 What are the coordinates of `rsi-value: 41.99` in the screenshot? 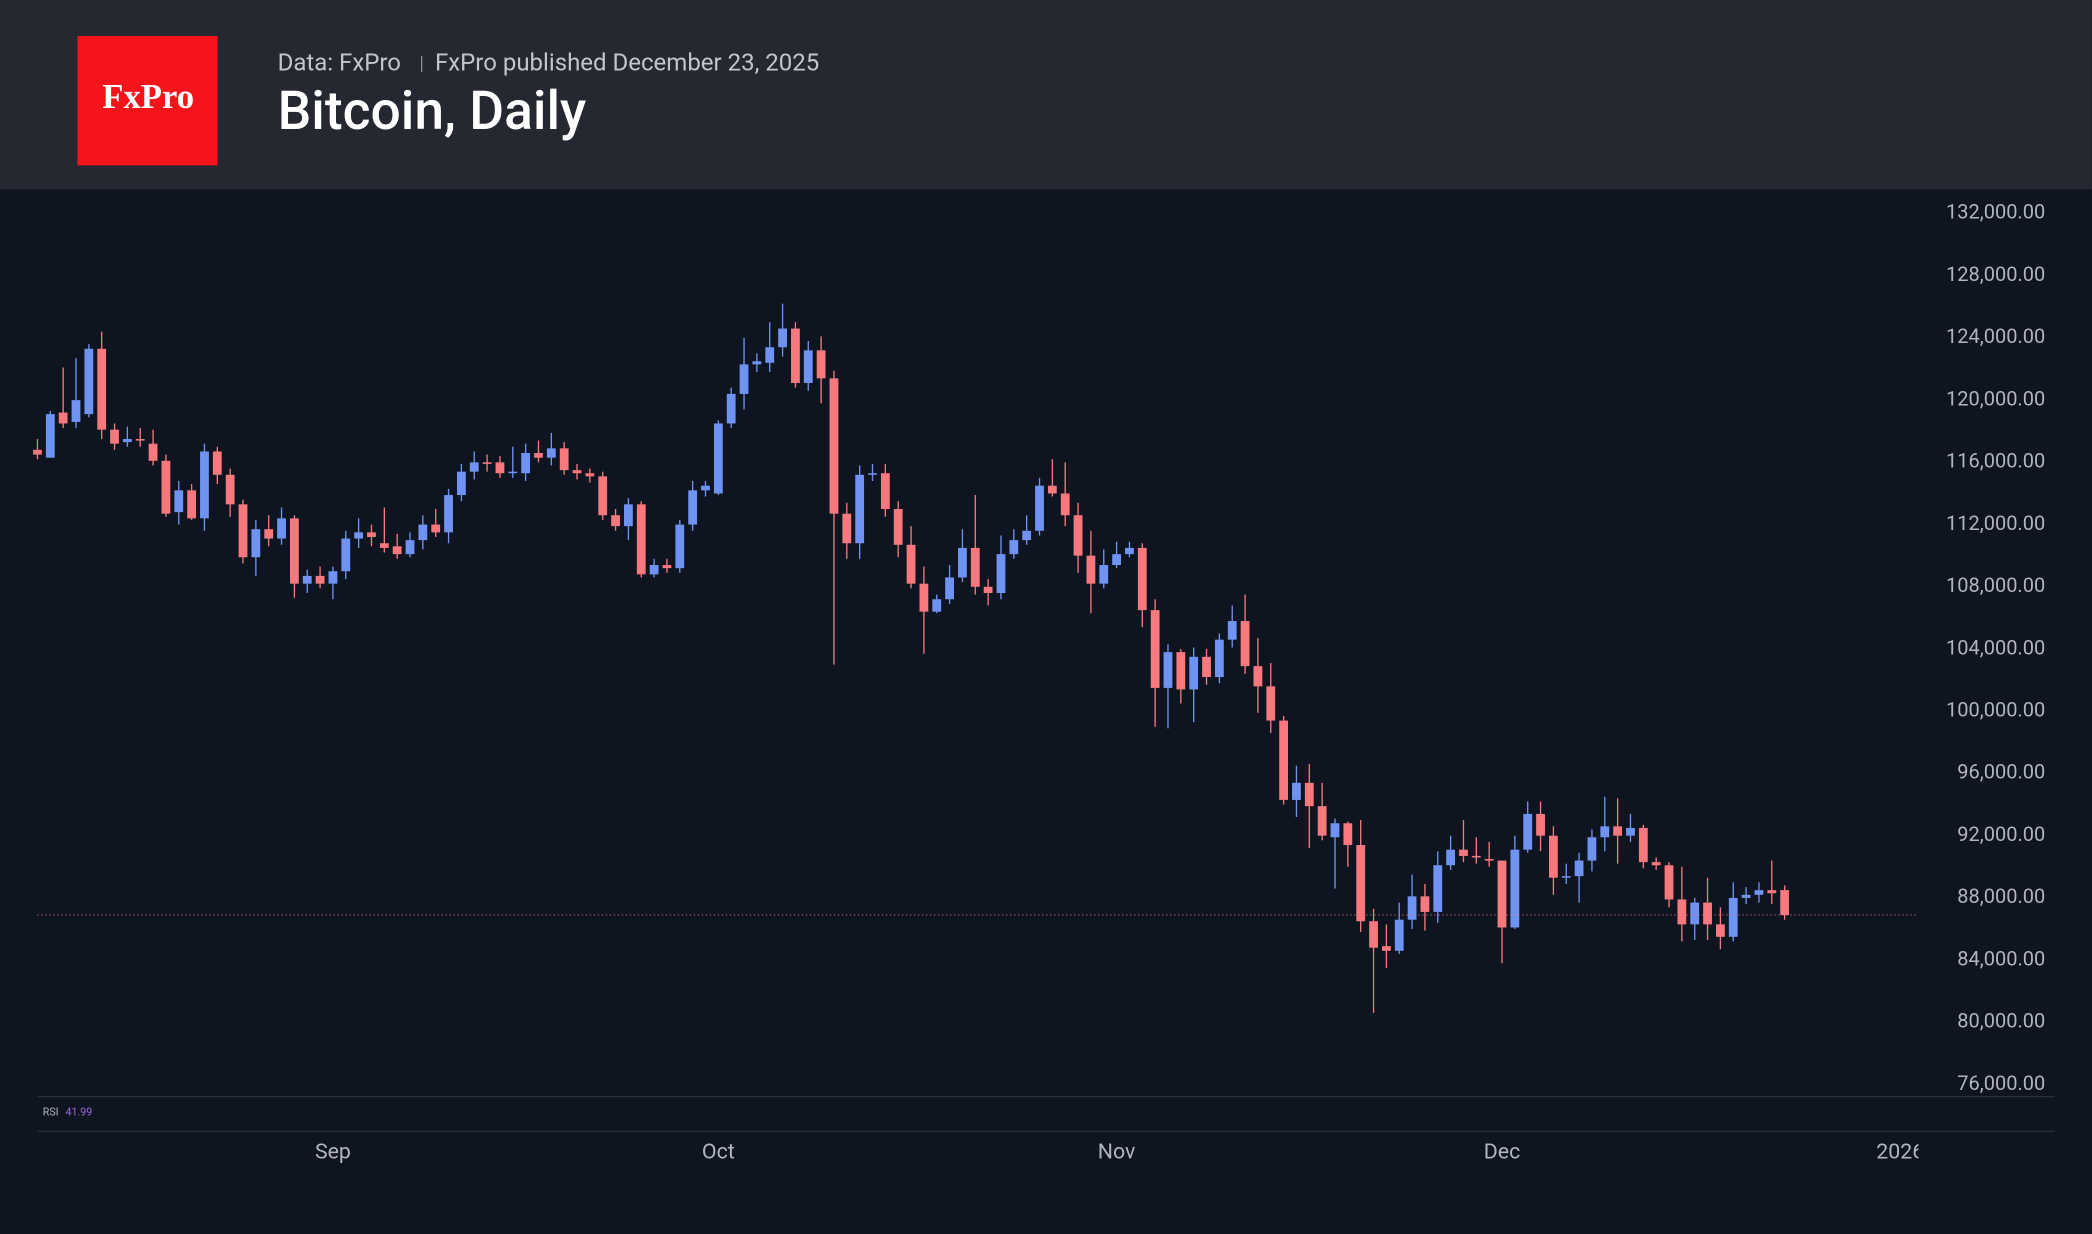 It's located at (78, 1111).